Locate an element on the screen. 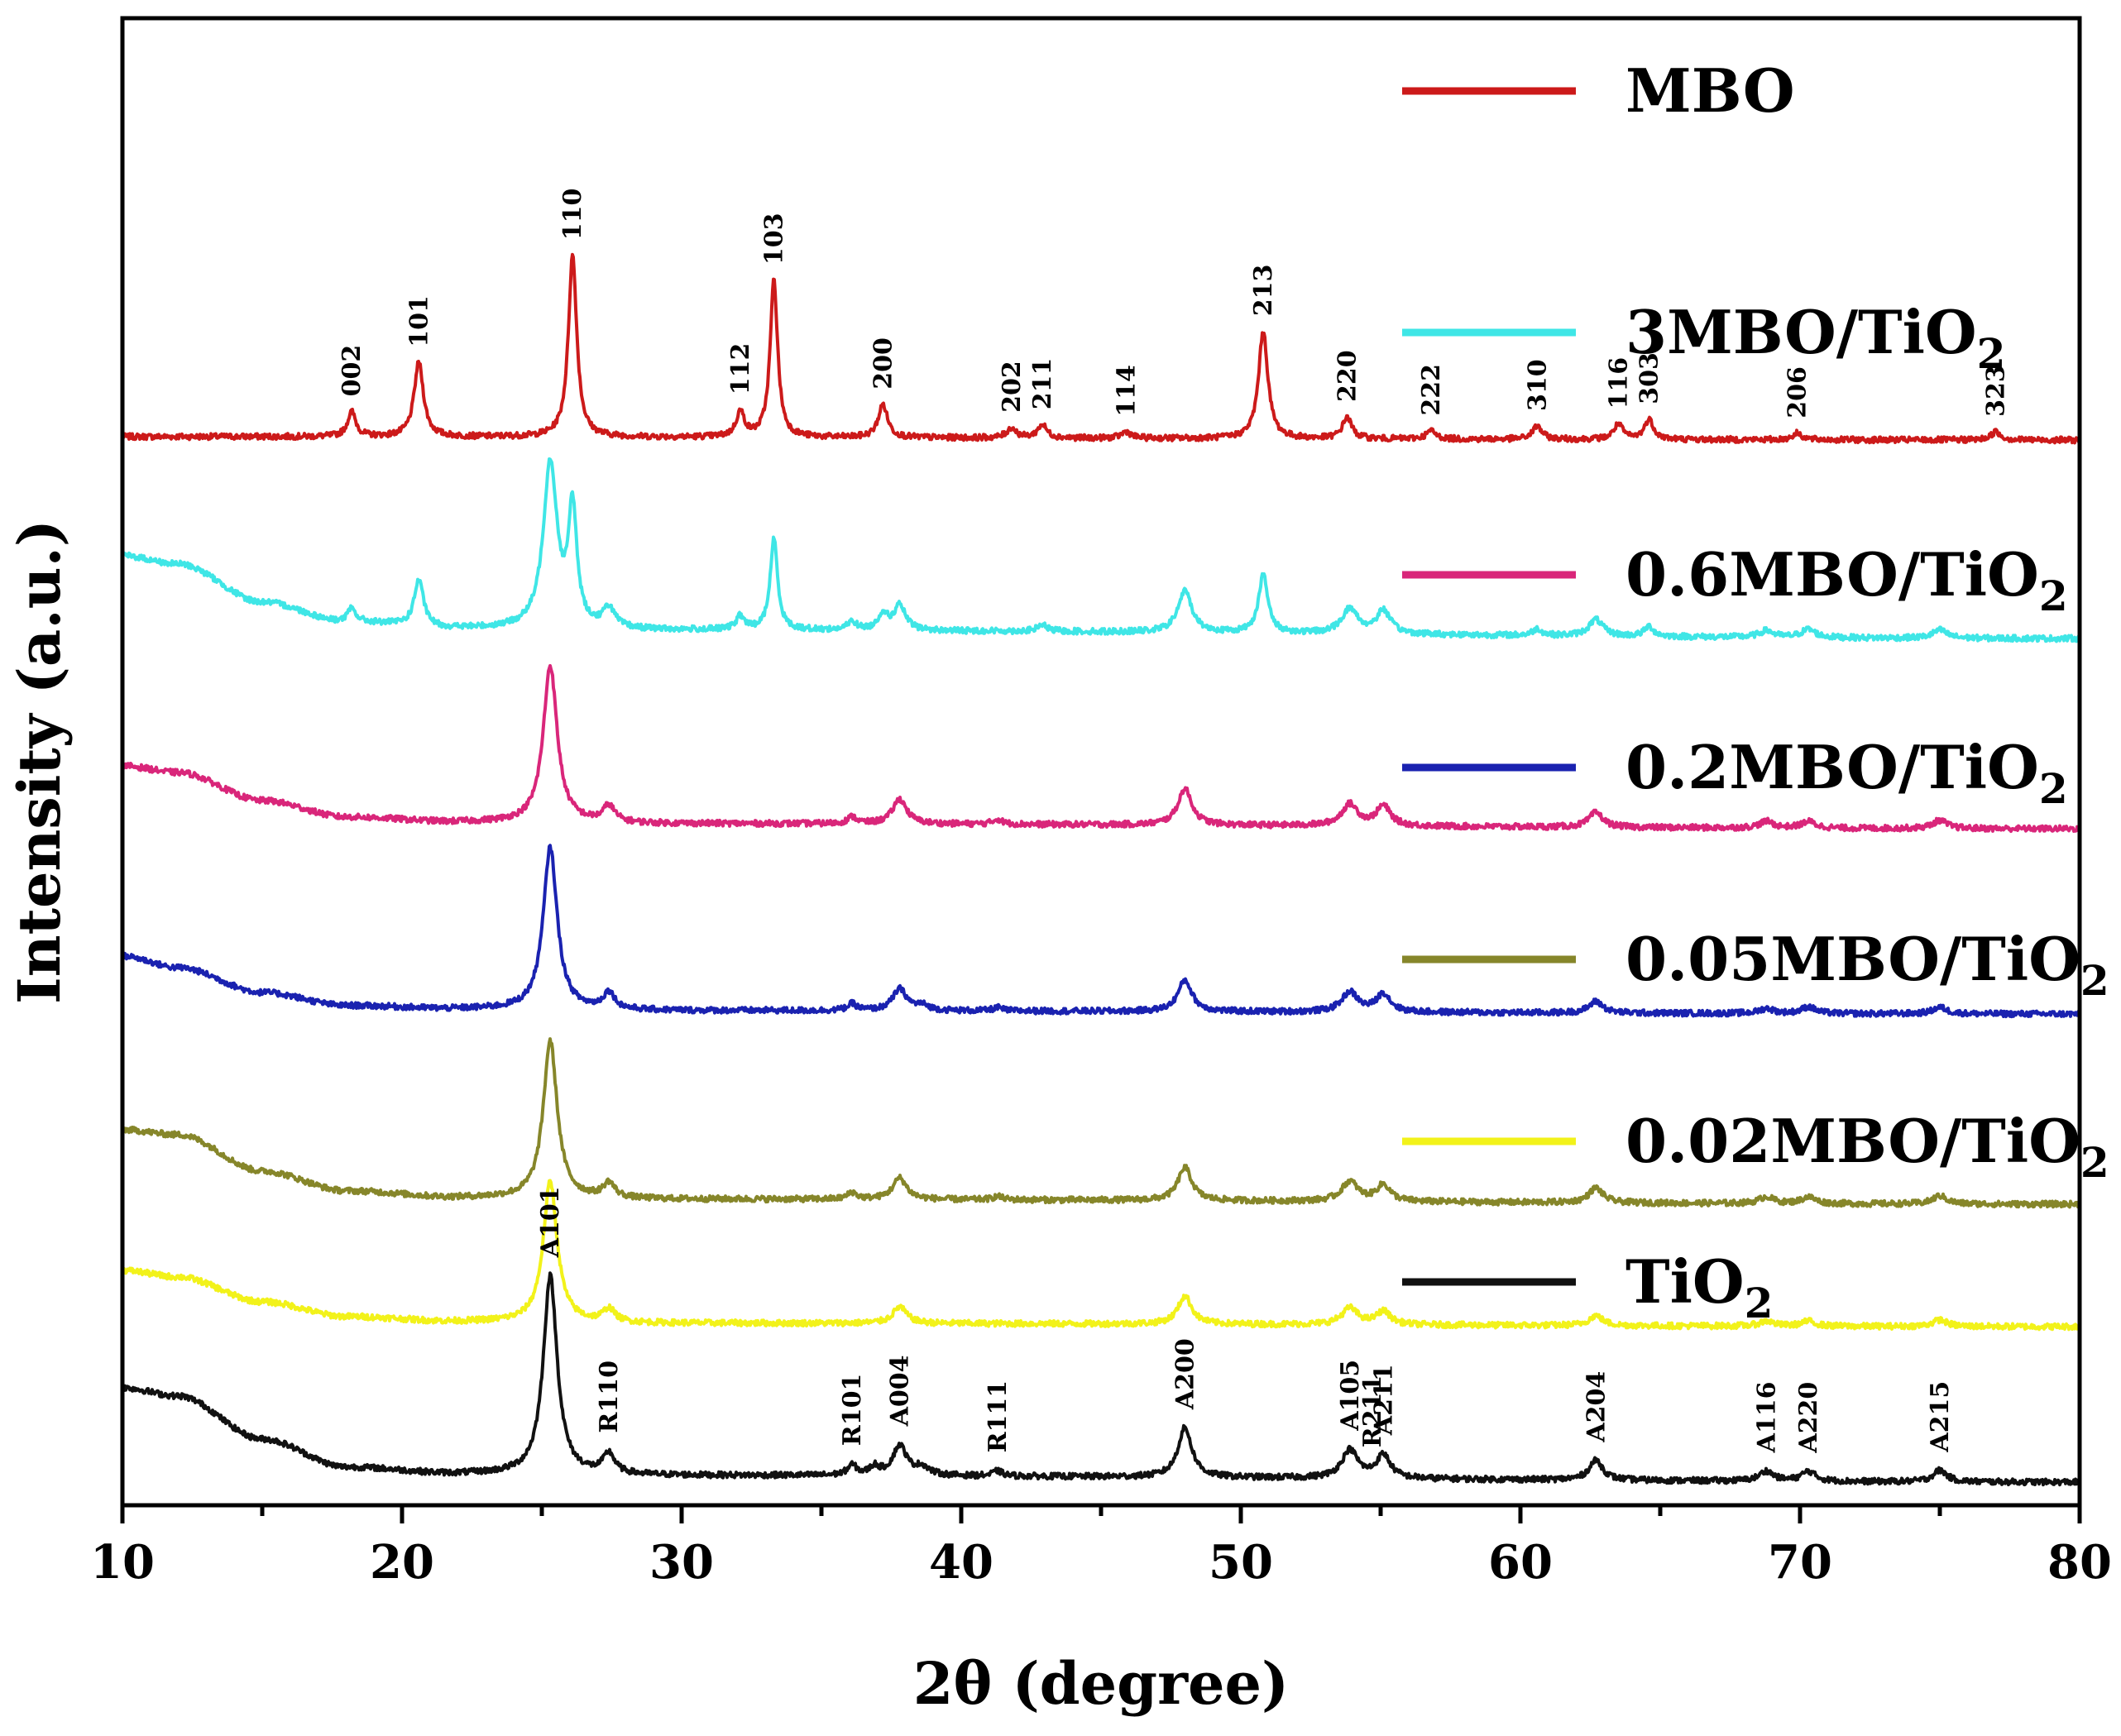 The image size is (2121, 1736). peak-label-r101: R101 is located at coordinates (852, 1410).